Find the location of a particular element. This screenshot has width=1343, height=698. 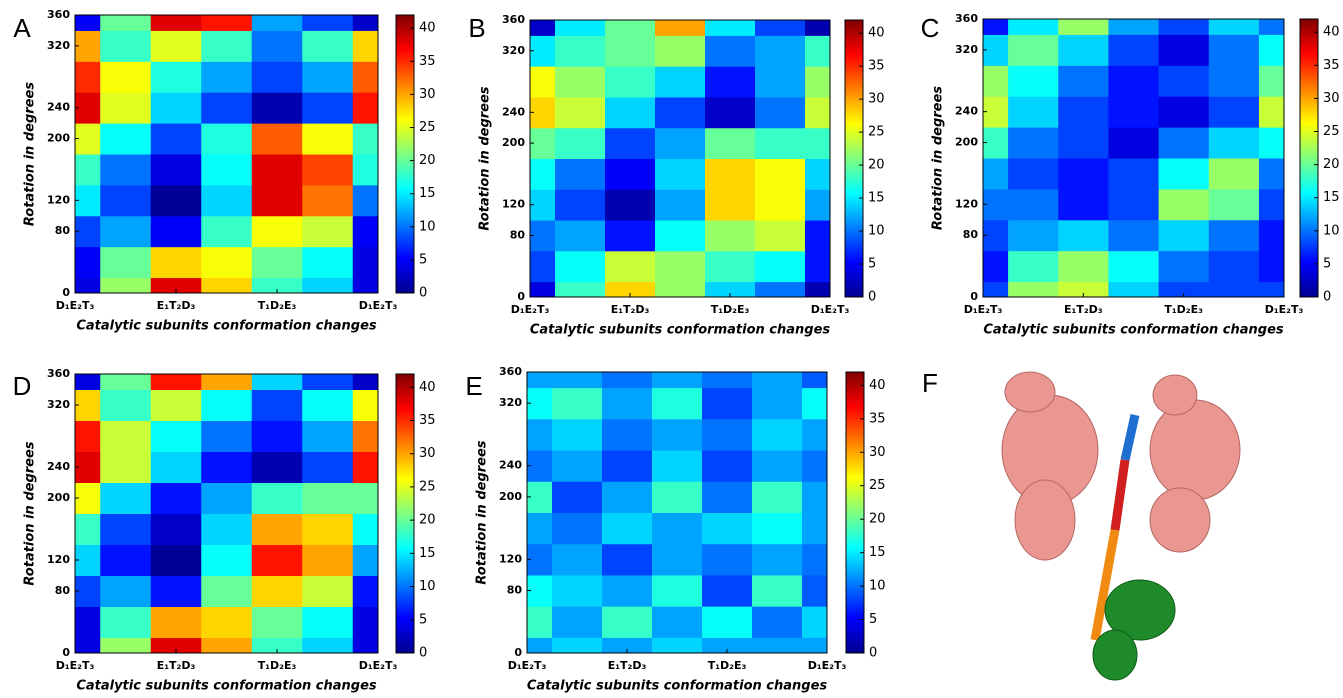

colorbar is located at coordinates (1309, 158).